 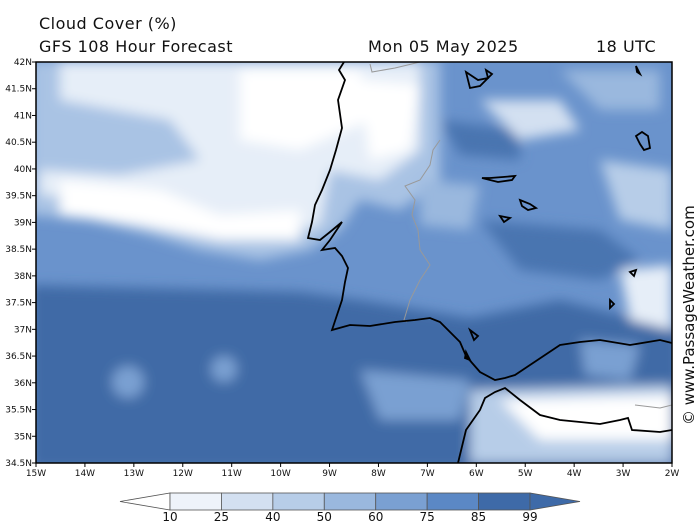 I want to click on legend-label: 40, so click(x=272, y=517).